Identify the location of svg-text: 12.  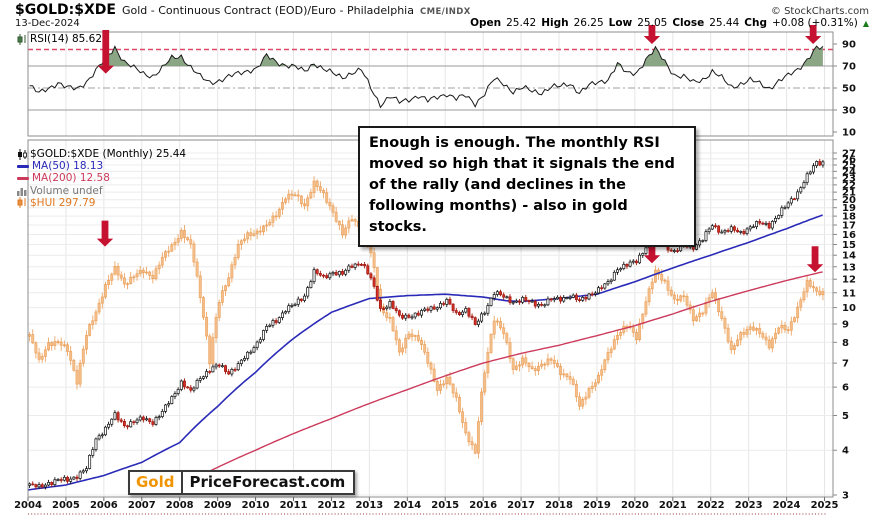
(849, 280).